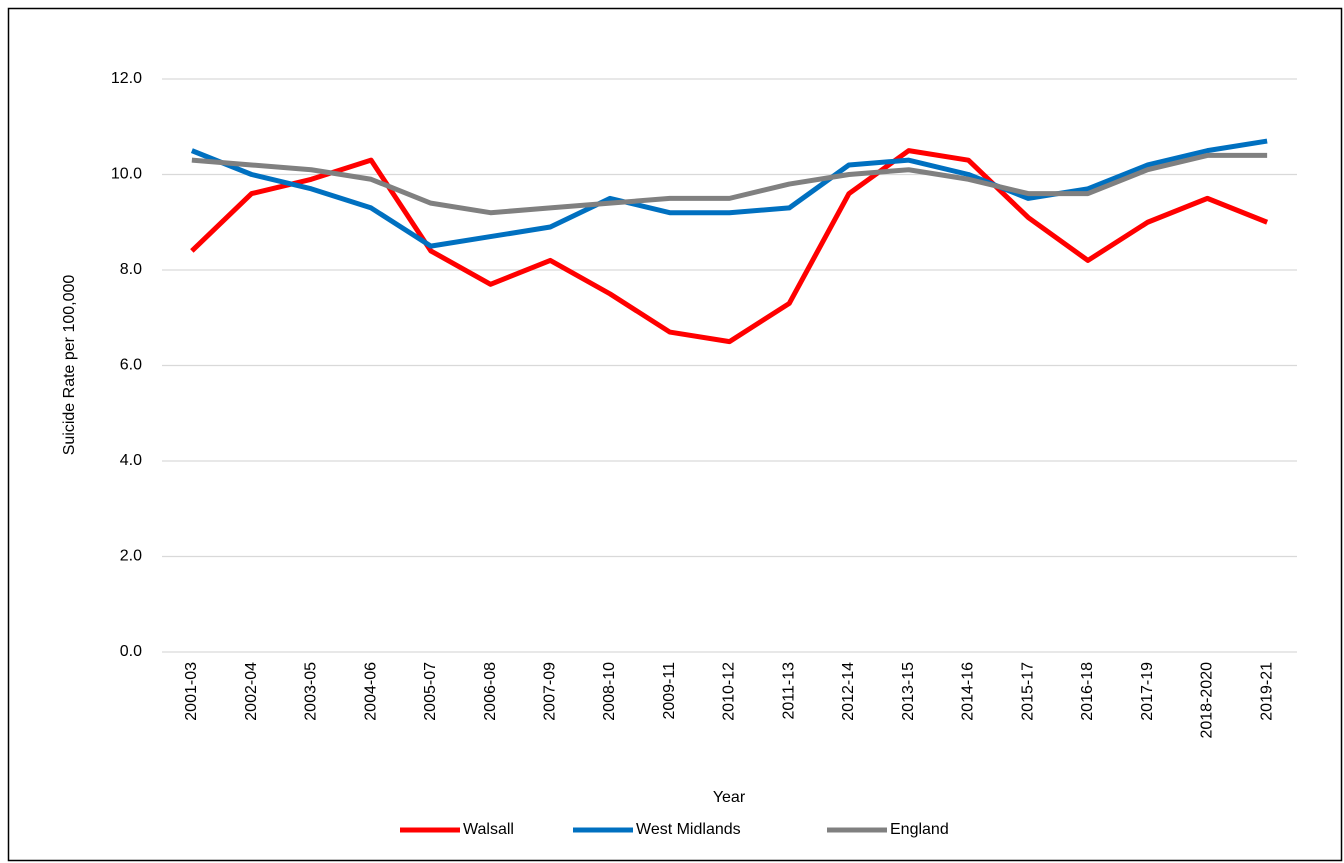 Image resolution: width=1344 pixels, height=863 pixels. What do you see at coordinates (488, 829) in the screenshot?
I see `legend-label: Walsall` at bounding box center [488, 829].